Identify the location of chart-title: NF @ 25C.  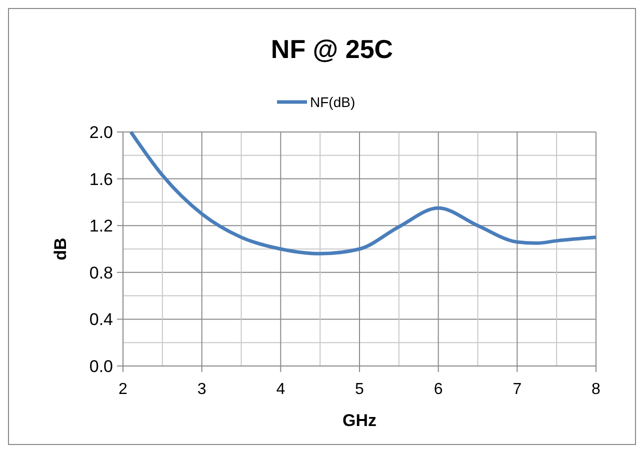
(332, 49).